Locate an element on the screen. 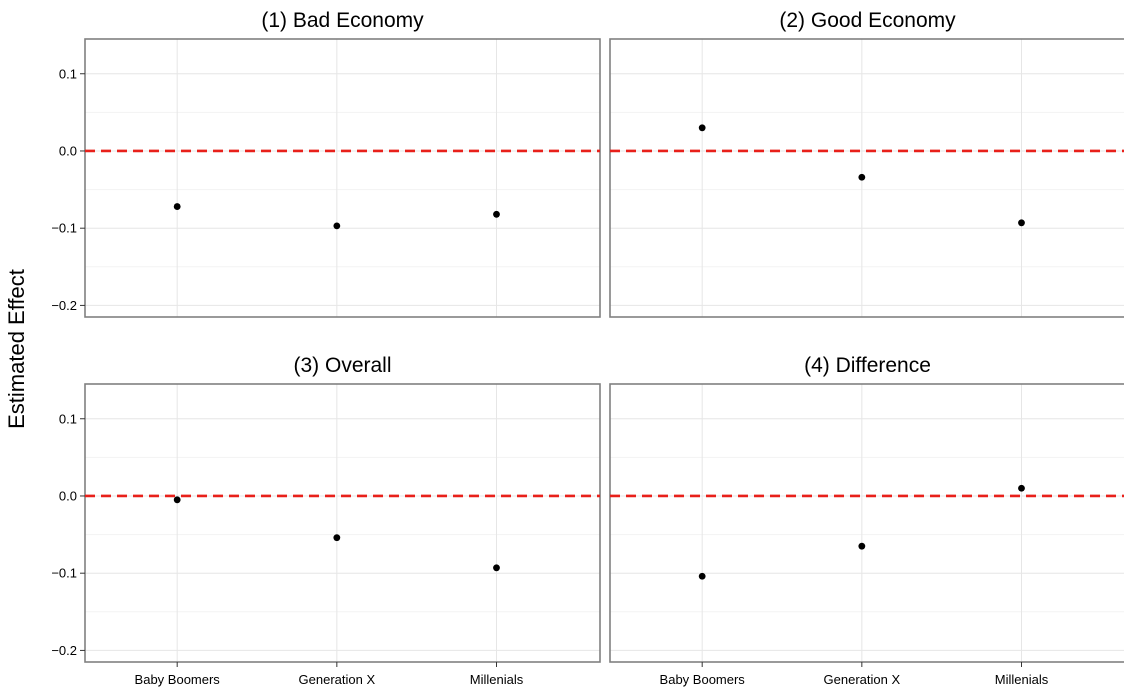  y-axis-title: Estimated Effect is located at coordinates (16, 349).